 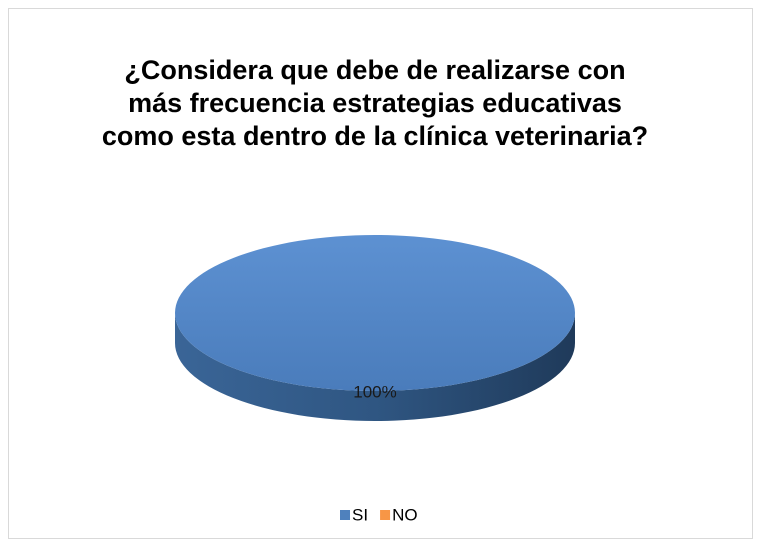 I want to click on pie-side, so click(x=375, y=367).